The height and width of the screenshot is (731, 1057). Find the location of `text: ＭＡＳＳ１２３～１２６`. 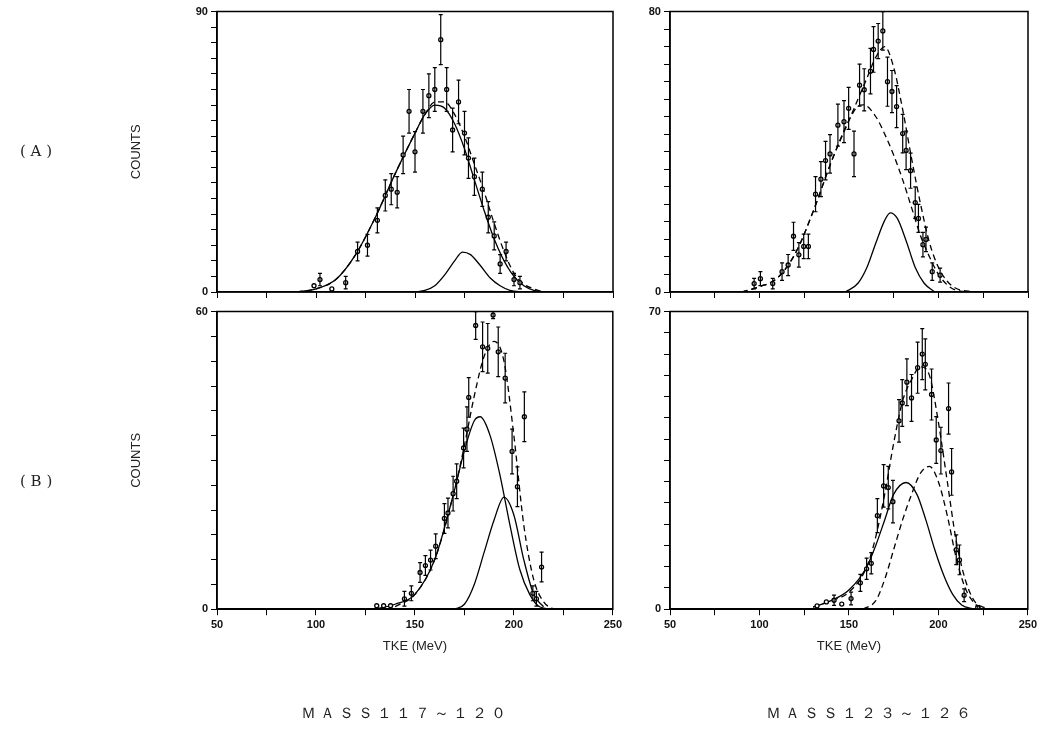

text: ＭＡＳＳ１２３～１２６ is located at coordinates (870, 713).